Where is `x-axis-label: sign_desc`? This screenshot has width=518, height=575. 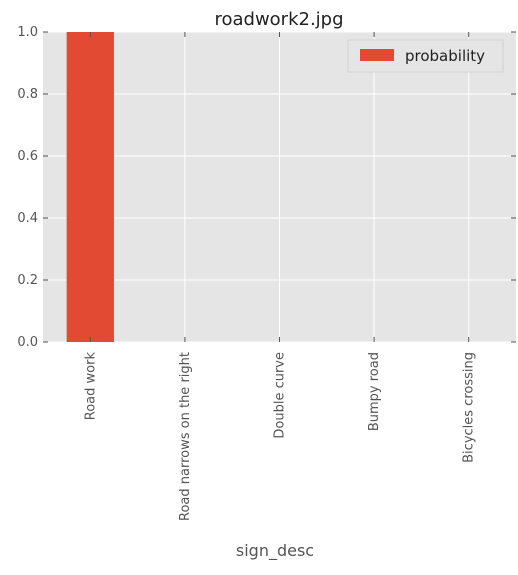 x-axis-label: sign_desc is located at coordinates (275, 551).